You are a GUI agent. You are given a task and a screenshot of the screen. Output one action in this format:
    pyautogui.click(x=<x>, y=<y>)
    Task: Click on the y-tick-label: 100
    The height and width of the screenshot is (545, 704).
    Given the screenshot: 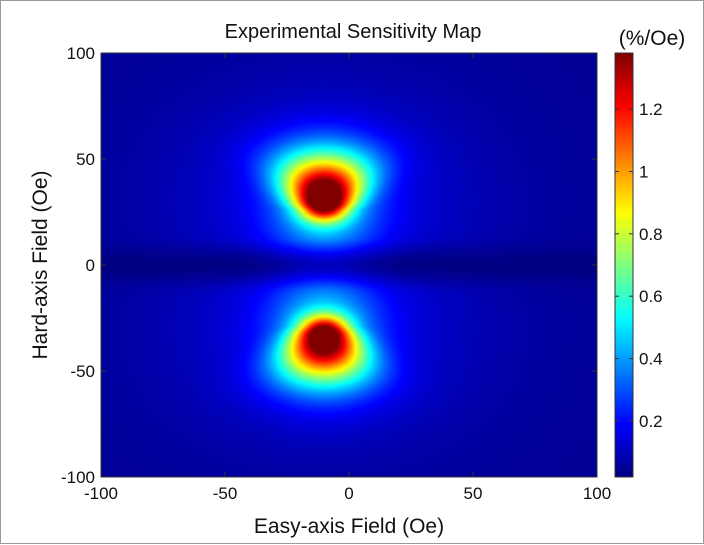 What is the action you would take?
    pyautogui.click(x=81, y=53)
    